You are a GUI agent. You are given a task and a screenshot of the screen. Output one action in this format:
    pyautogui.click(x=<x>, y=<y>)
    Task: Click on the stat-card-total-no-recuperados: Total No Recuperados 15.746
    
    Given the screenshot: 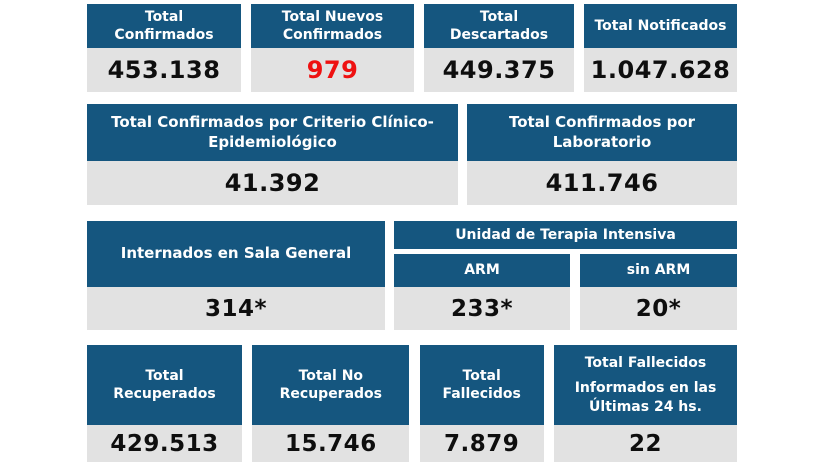 What is the action you would take?
    pyautogui.click(x=331, y=403)
    